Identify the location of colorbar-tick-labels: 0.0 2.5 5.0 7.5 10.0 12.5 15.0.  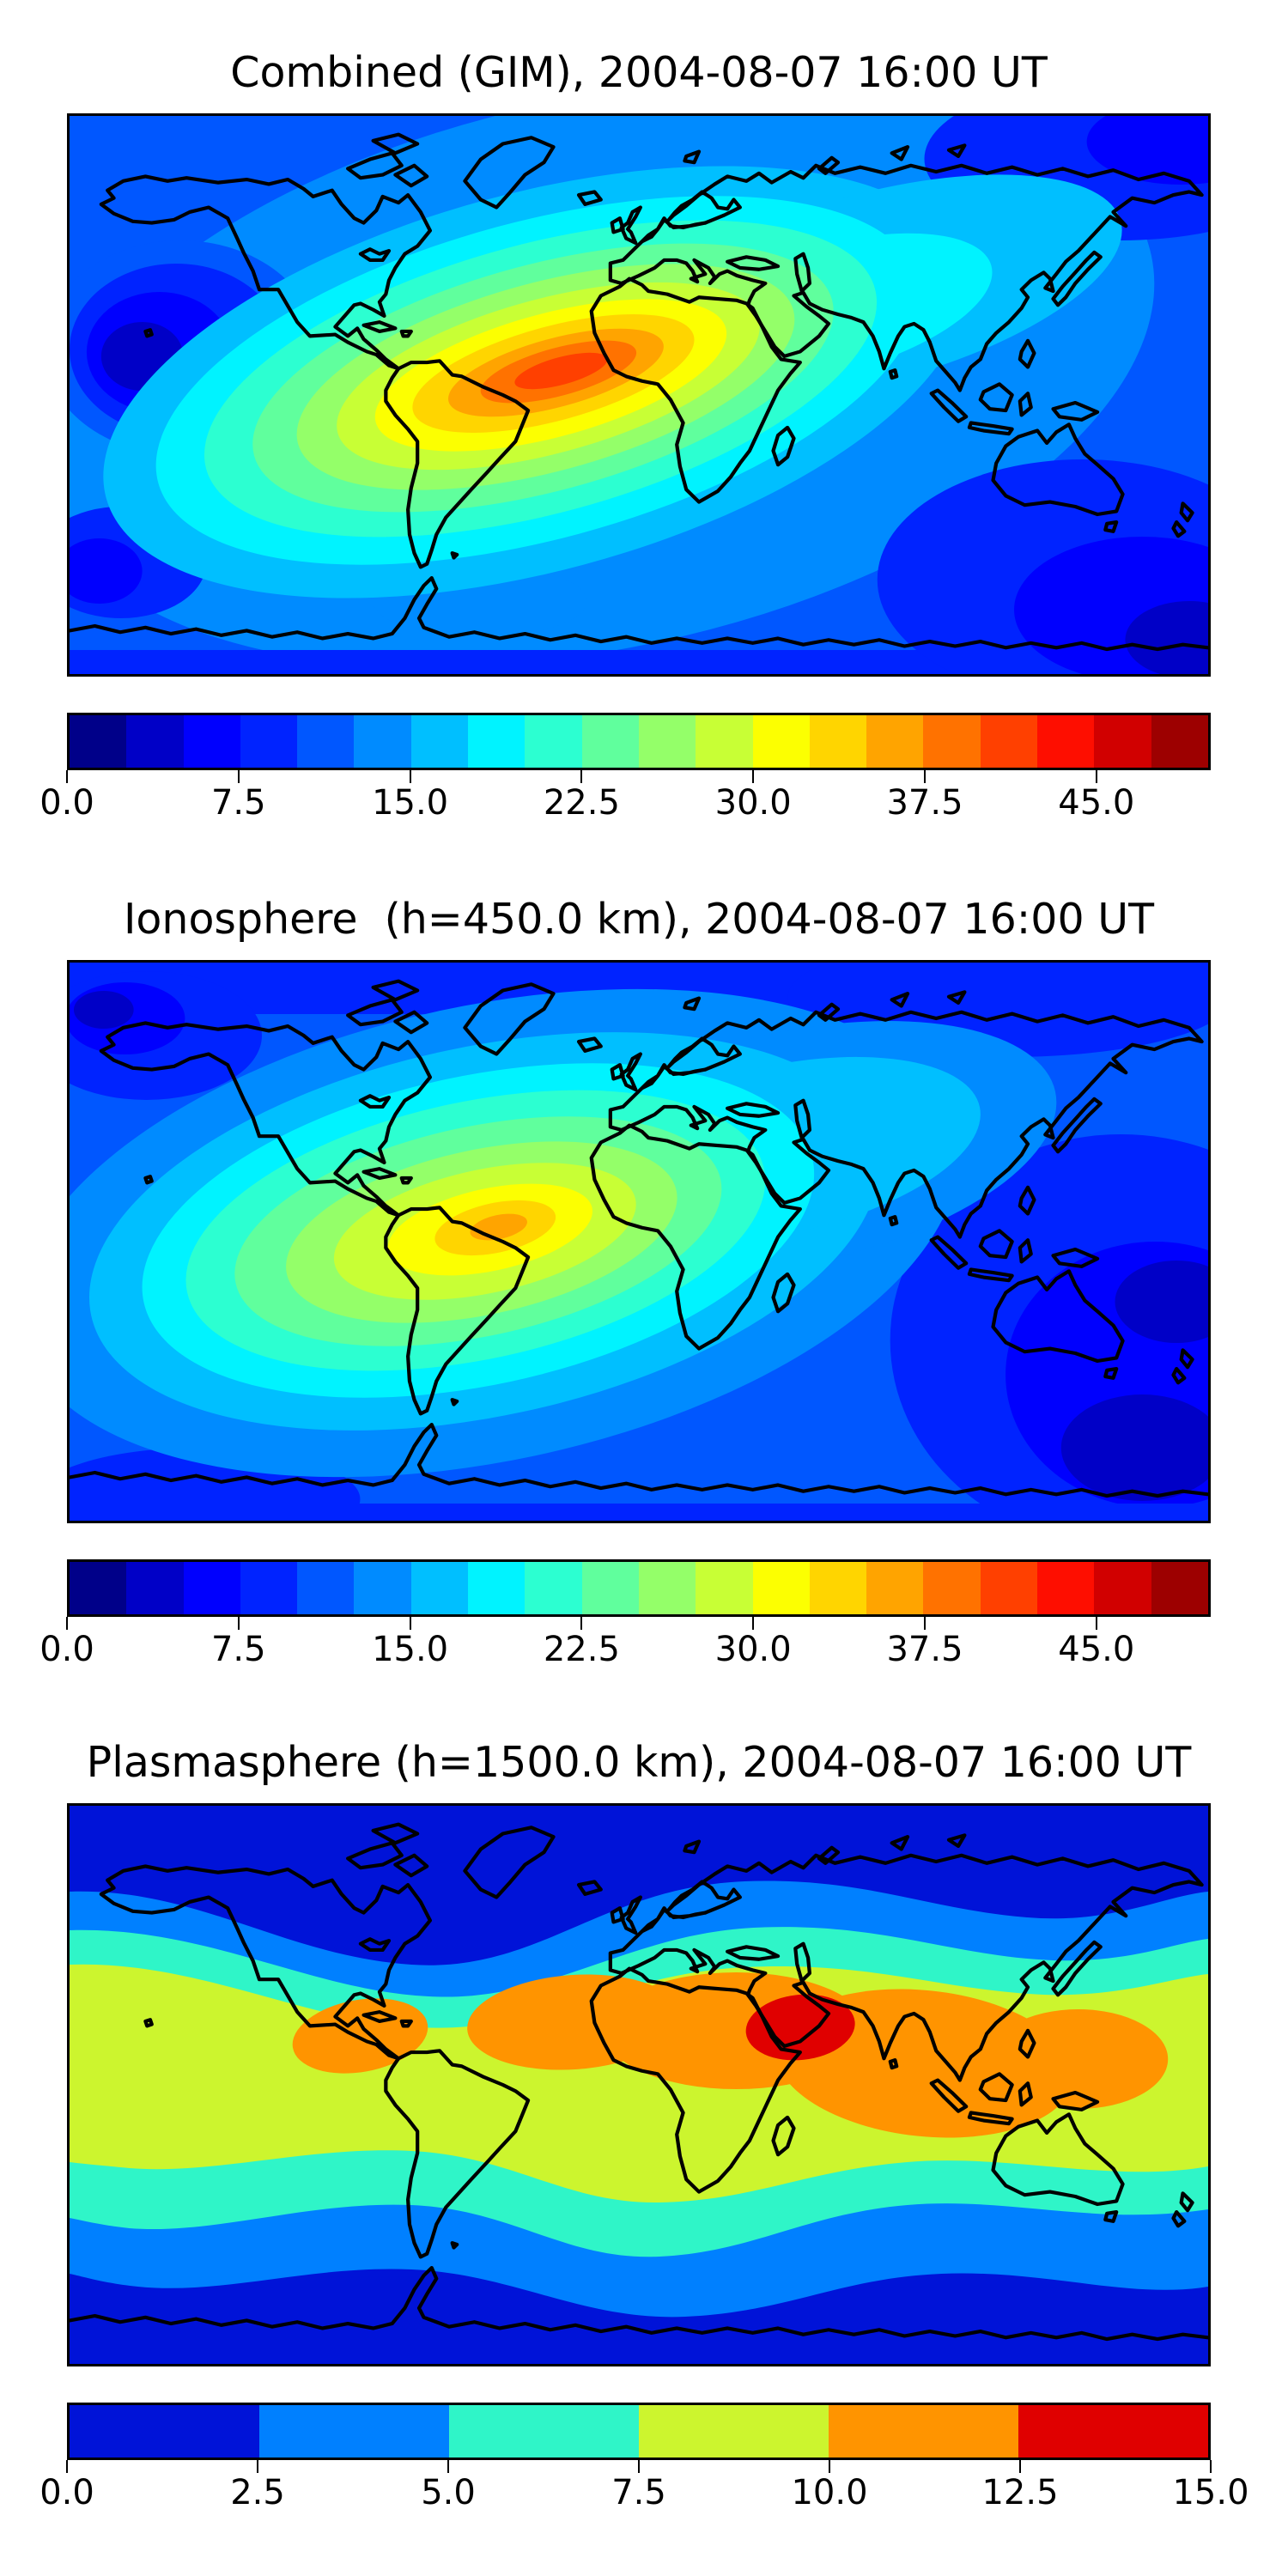
(644, 2495).